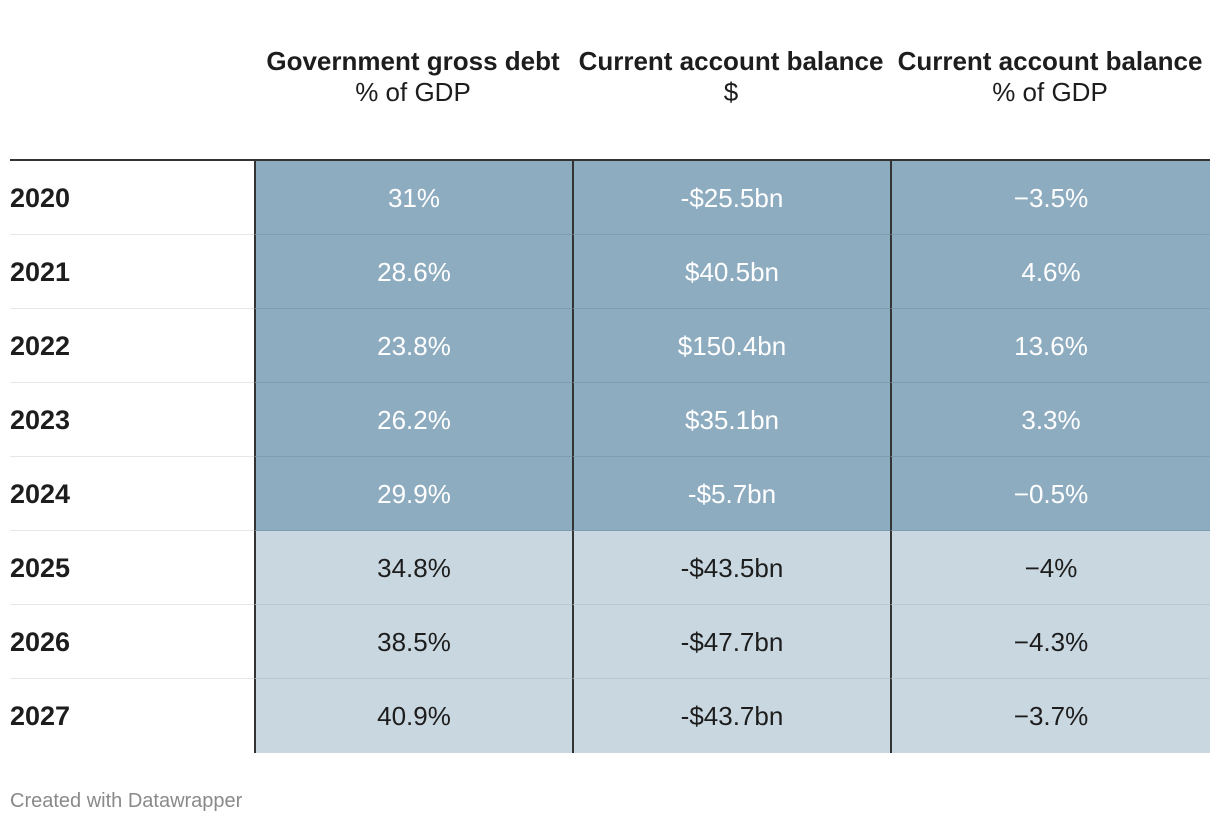  Describe the element at coordinates (413, 642) in the screenshot. I see `table-cell: 38.5%` at that location.